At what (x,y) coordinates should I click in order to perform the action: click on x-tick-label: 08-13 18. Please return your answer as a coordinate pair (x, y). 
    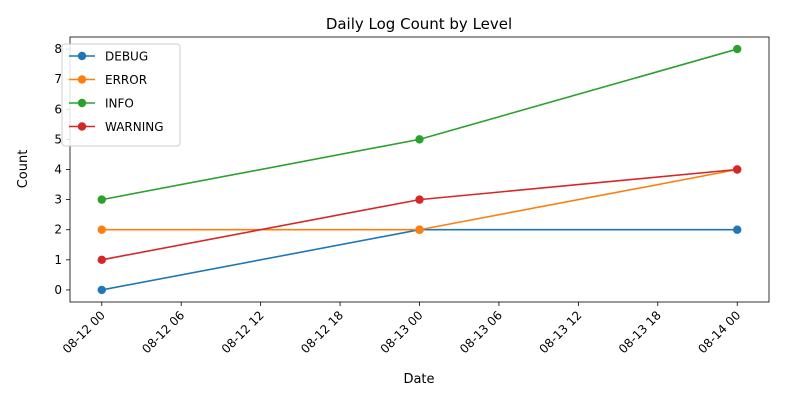
    Looking at the image, I should click on (640, 332).